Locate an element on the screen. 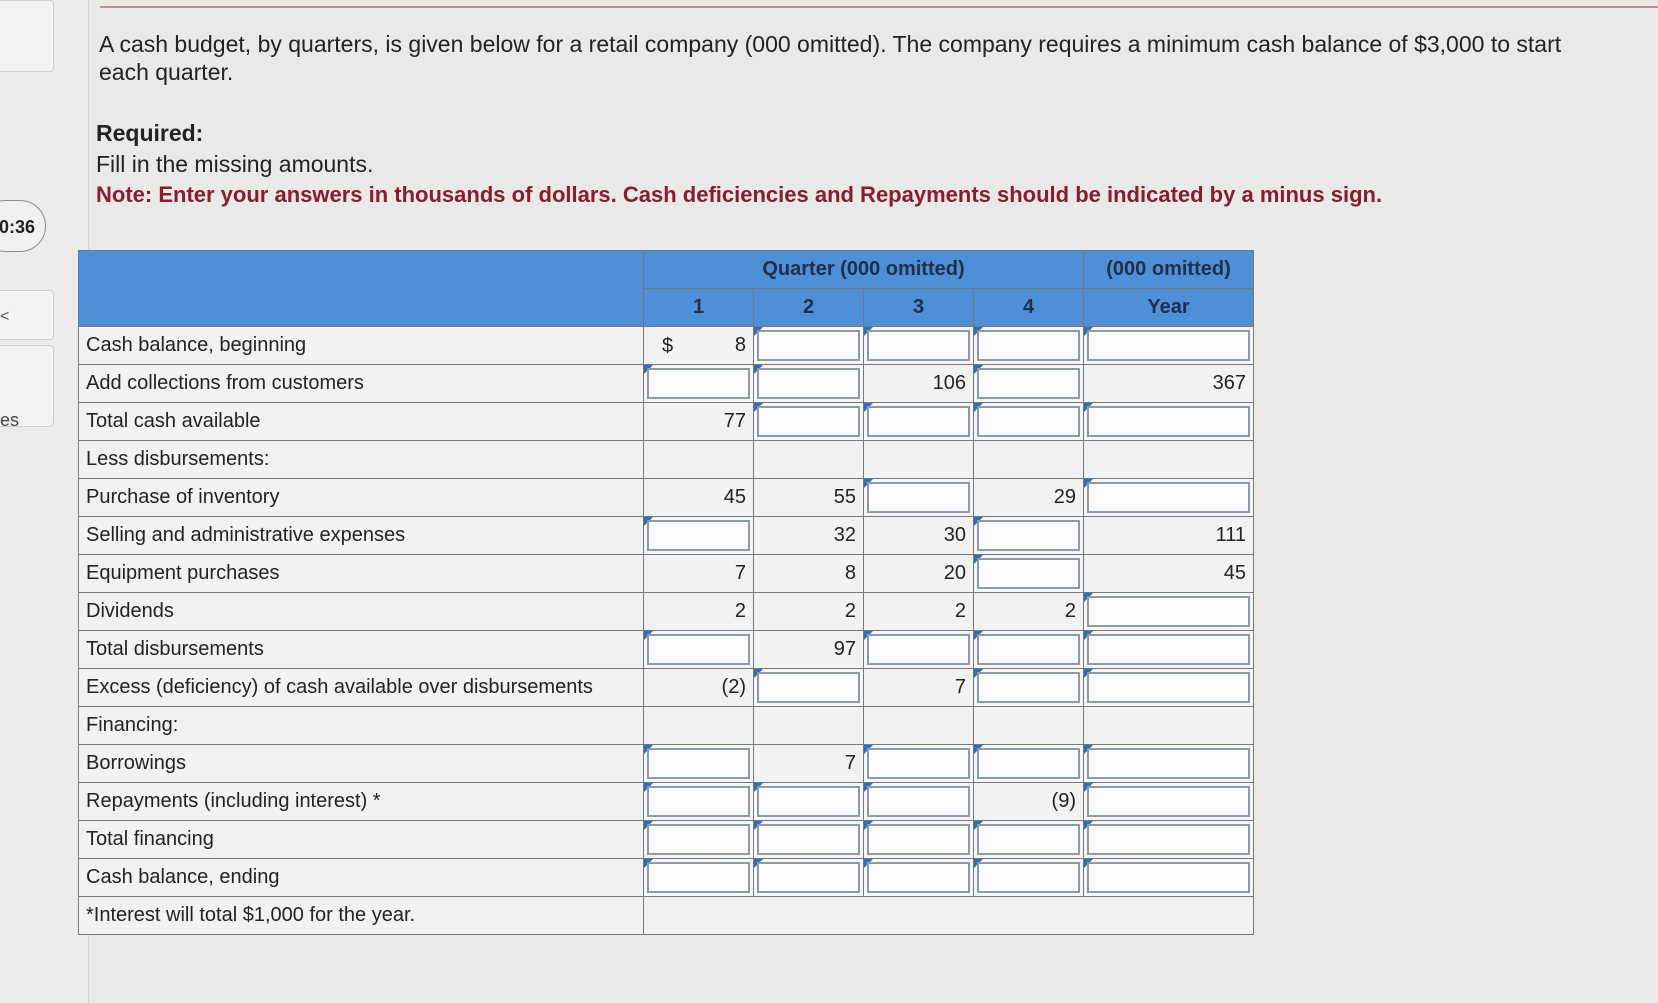  timer-badge: 0:36 is located at coordinates (23, 226).